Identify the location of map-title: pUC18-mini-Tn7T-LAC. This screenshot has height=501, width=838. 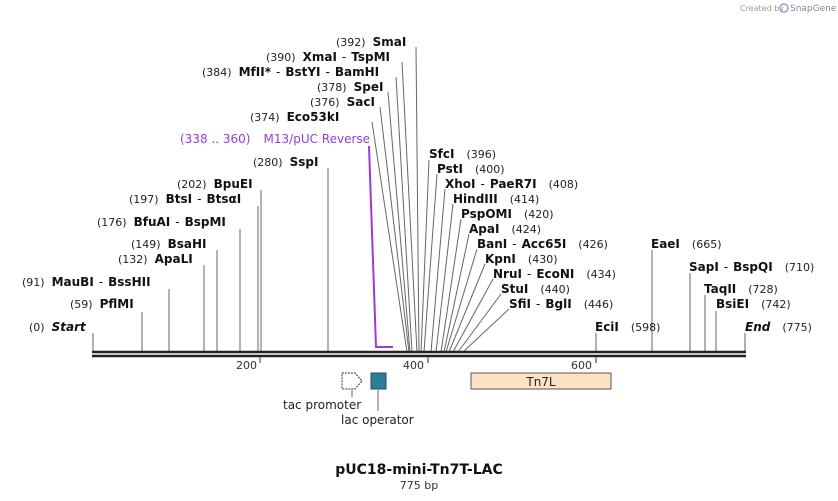
(418, 470).